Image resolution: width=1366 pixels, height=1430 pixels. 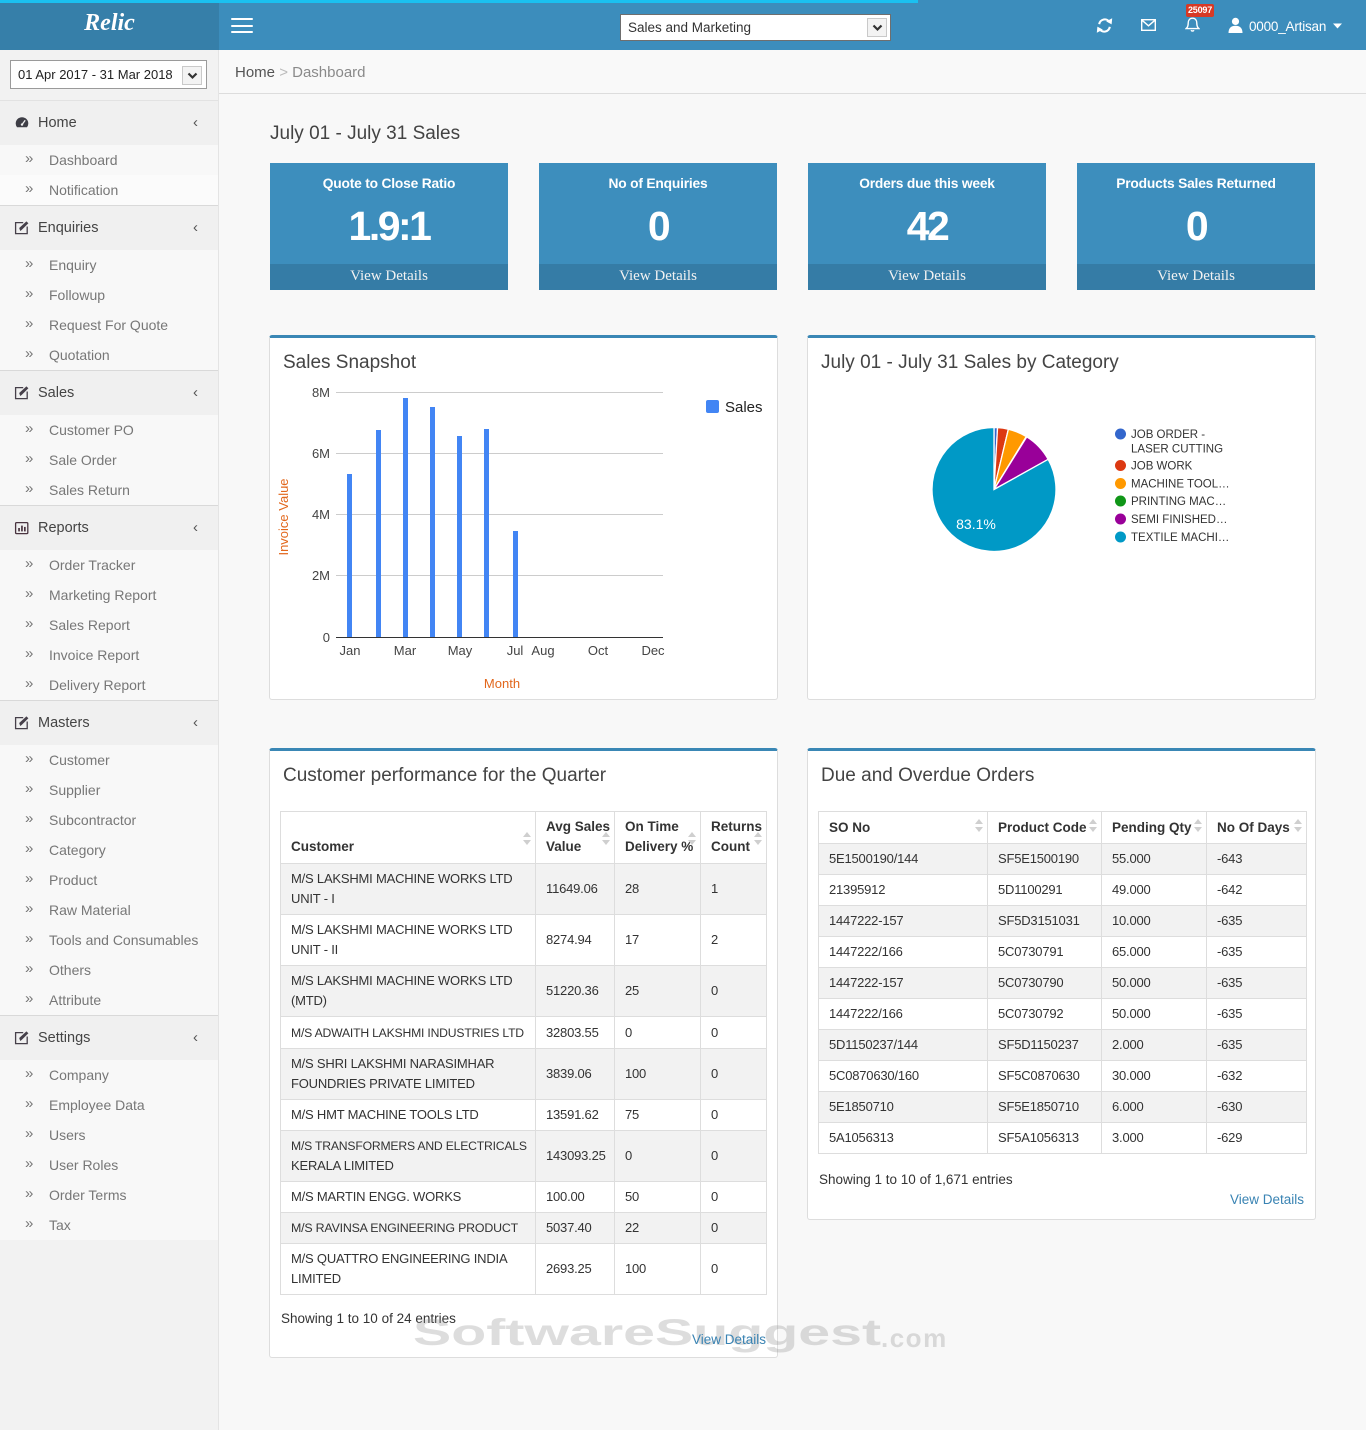 I want to click on svg-text: 2M, so click(x=321, y=575).